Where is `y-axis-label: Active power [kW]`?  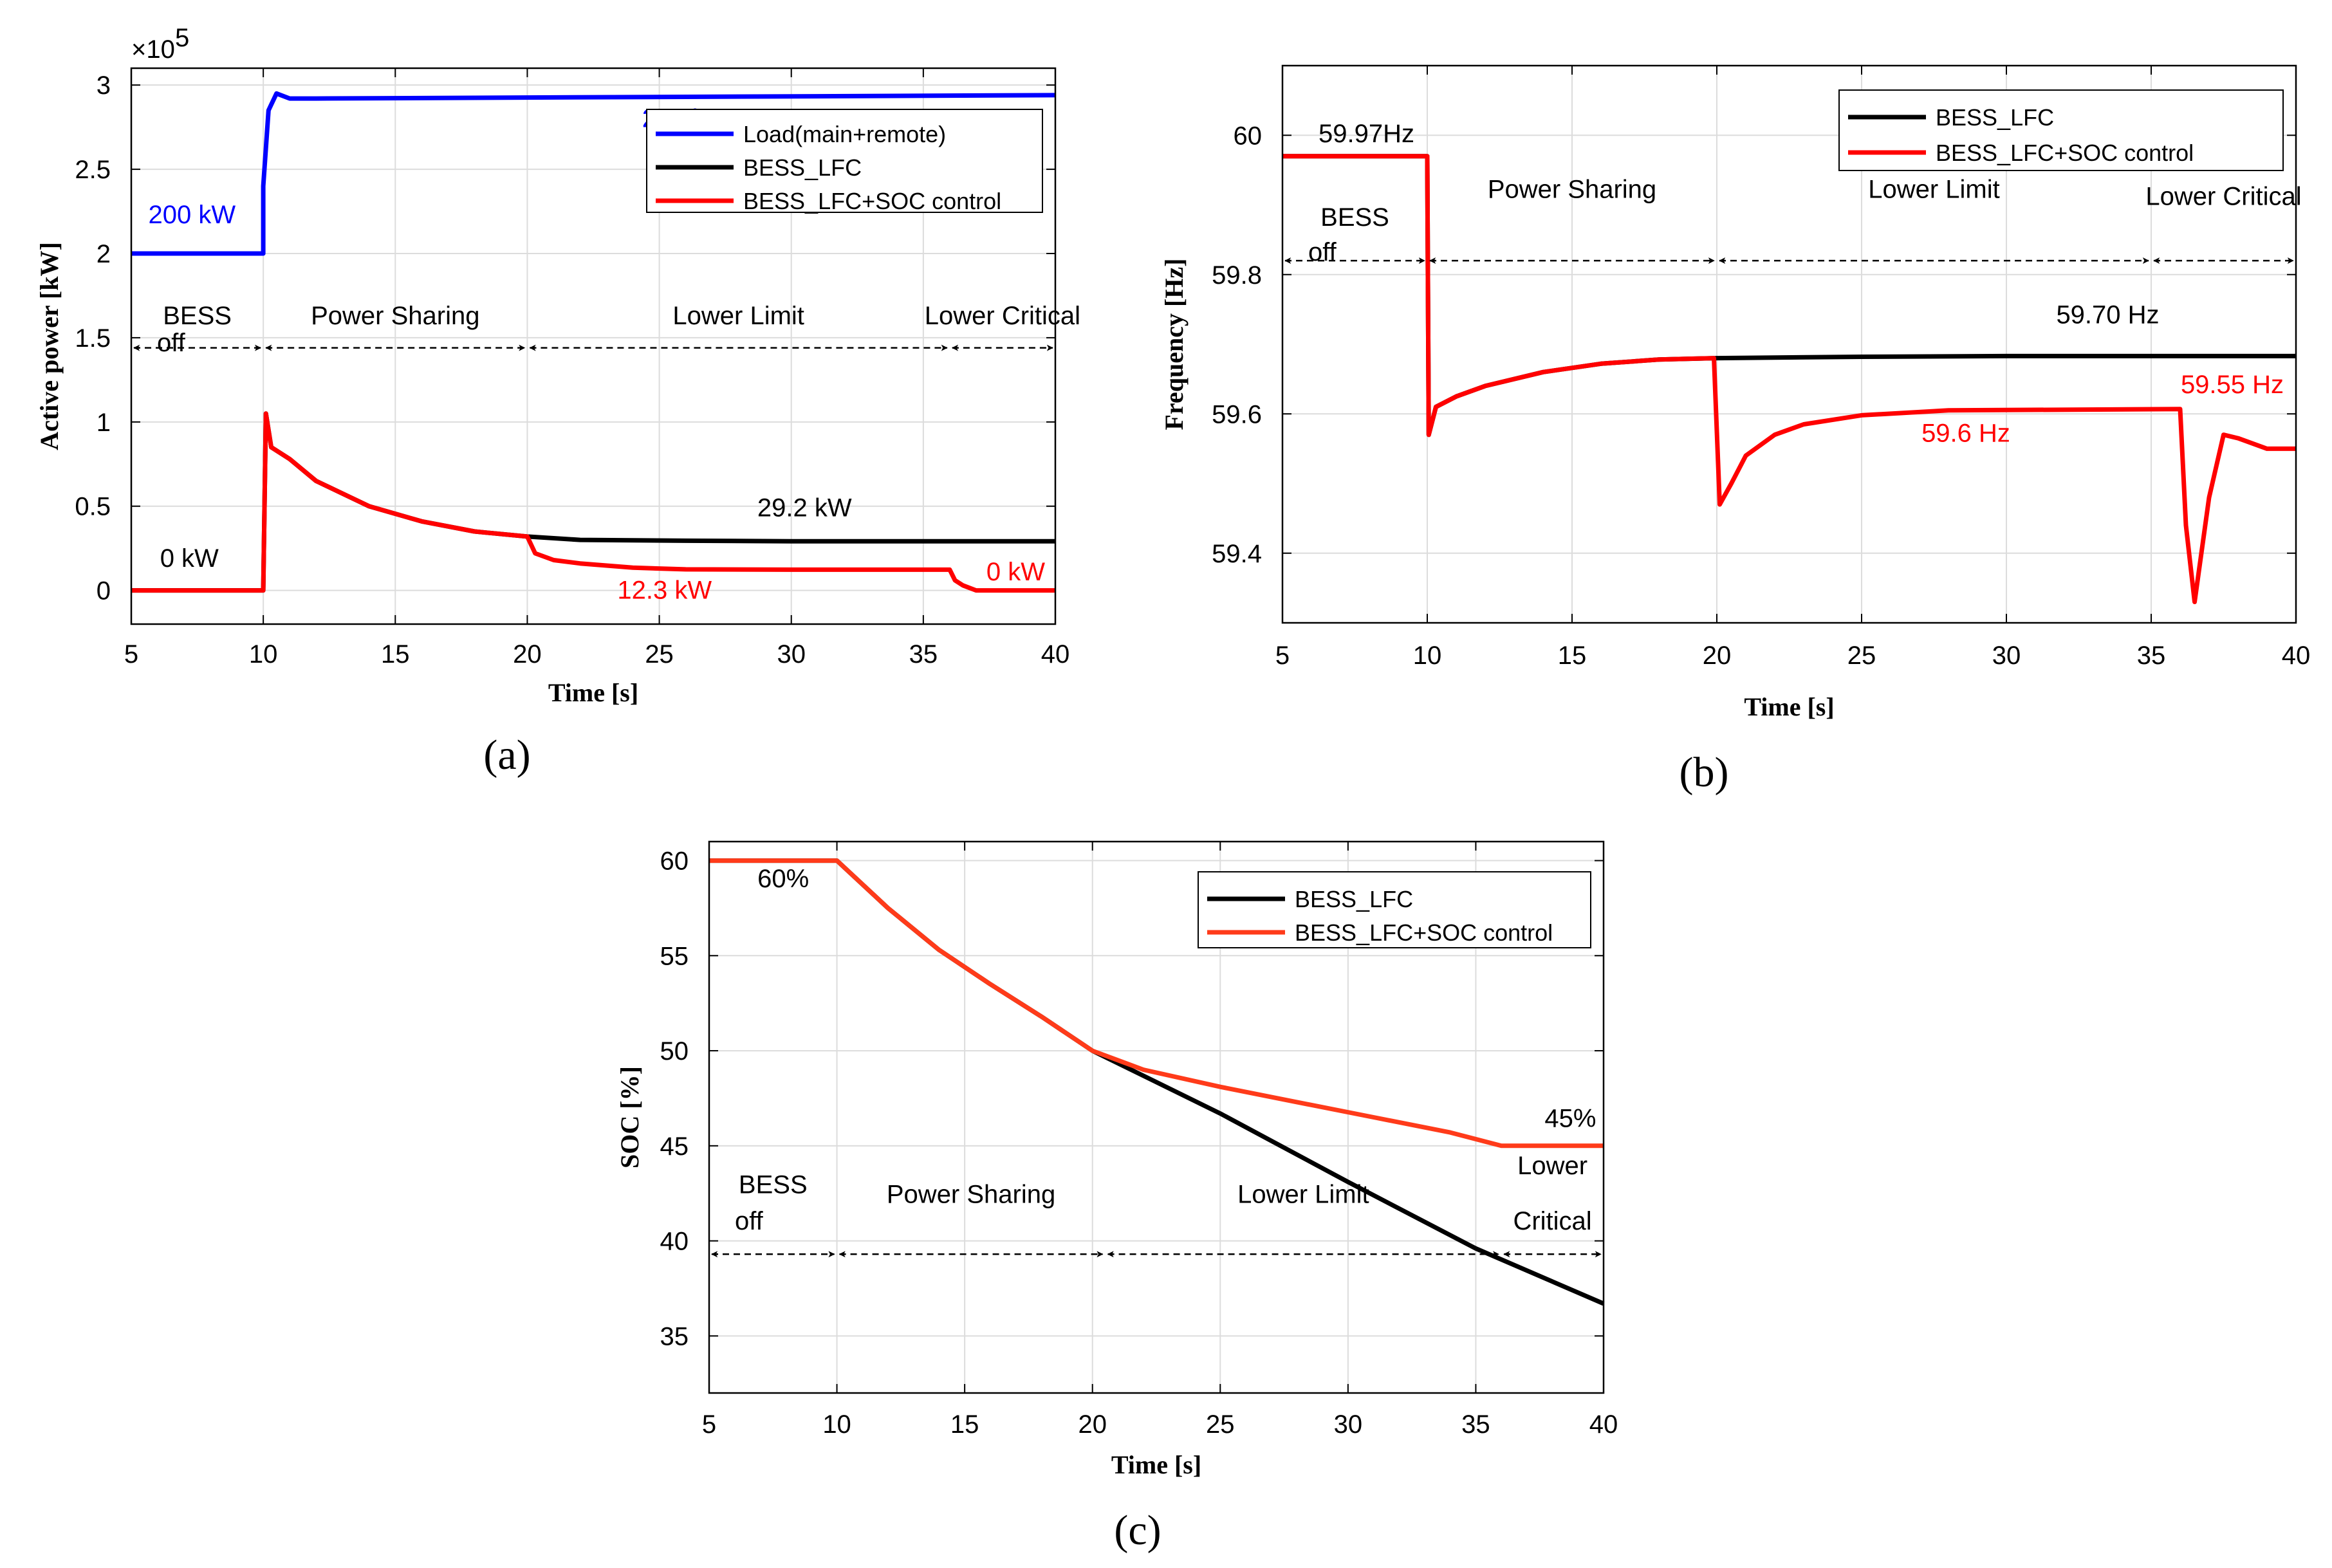
y-axis-label: Active power [kW] is located at coordinates (49, 346).